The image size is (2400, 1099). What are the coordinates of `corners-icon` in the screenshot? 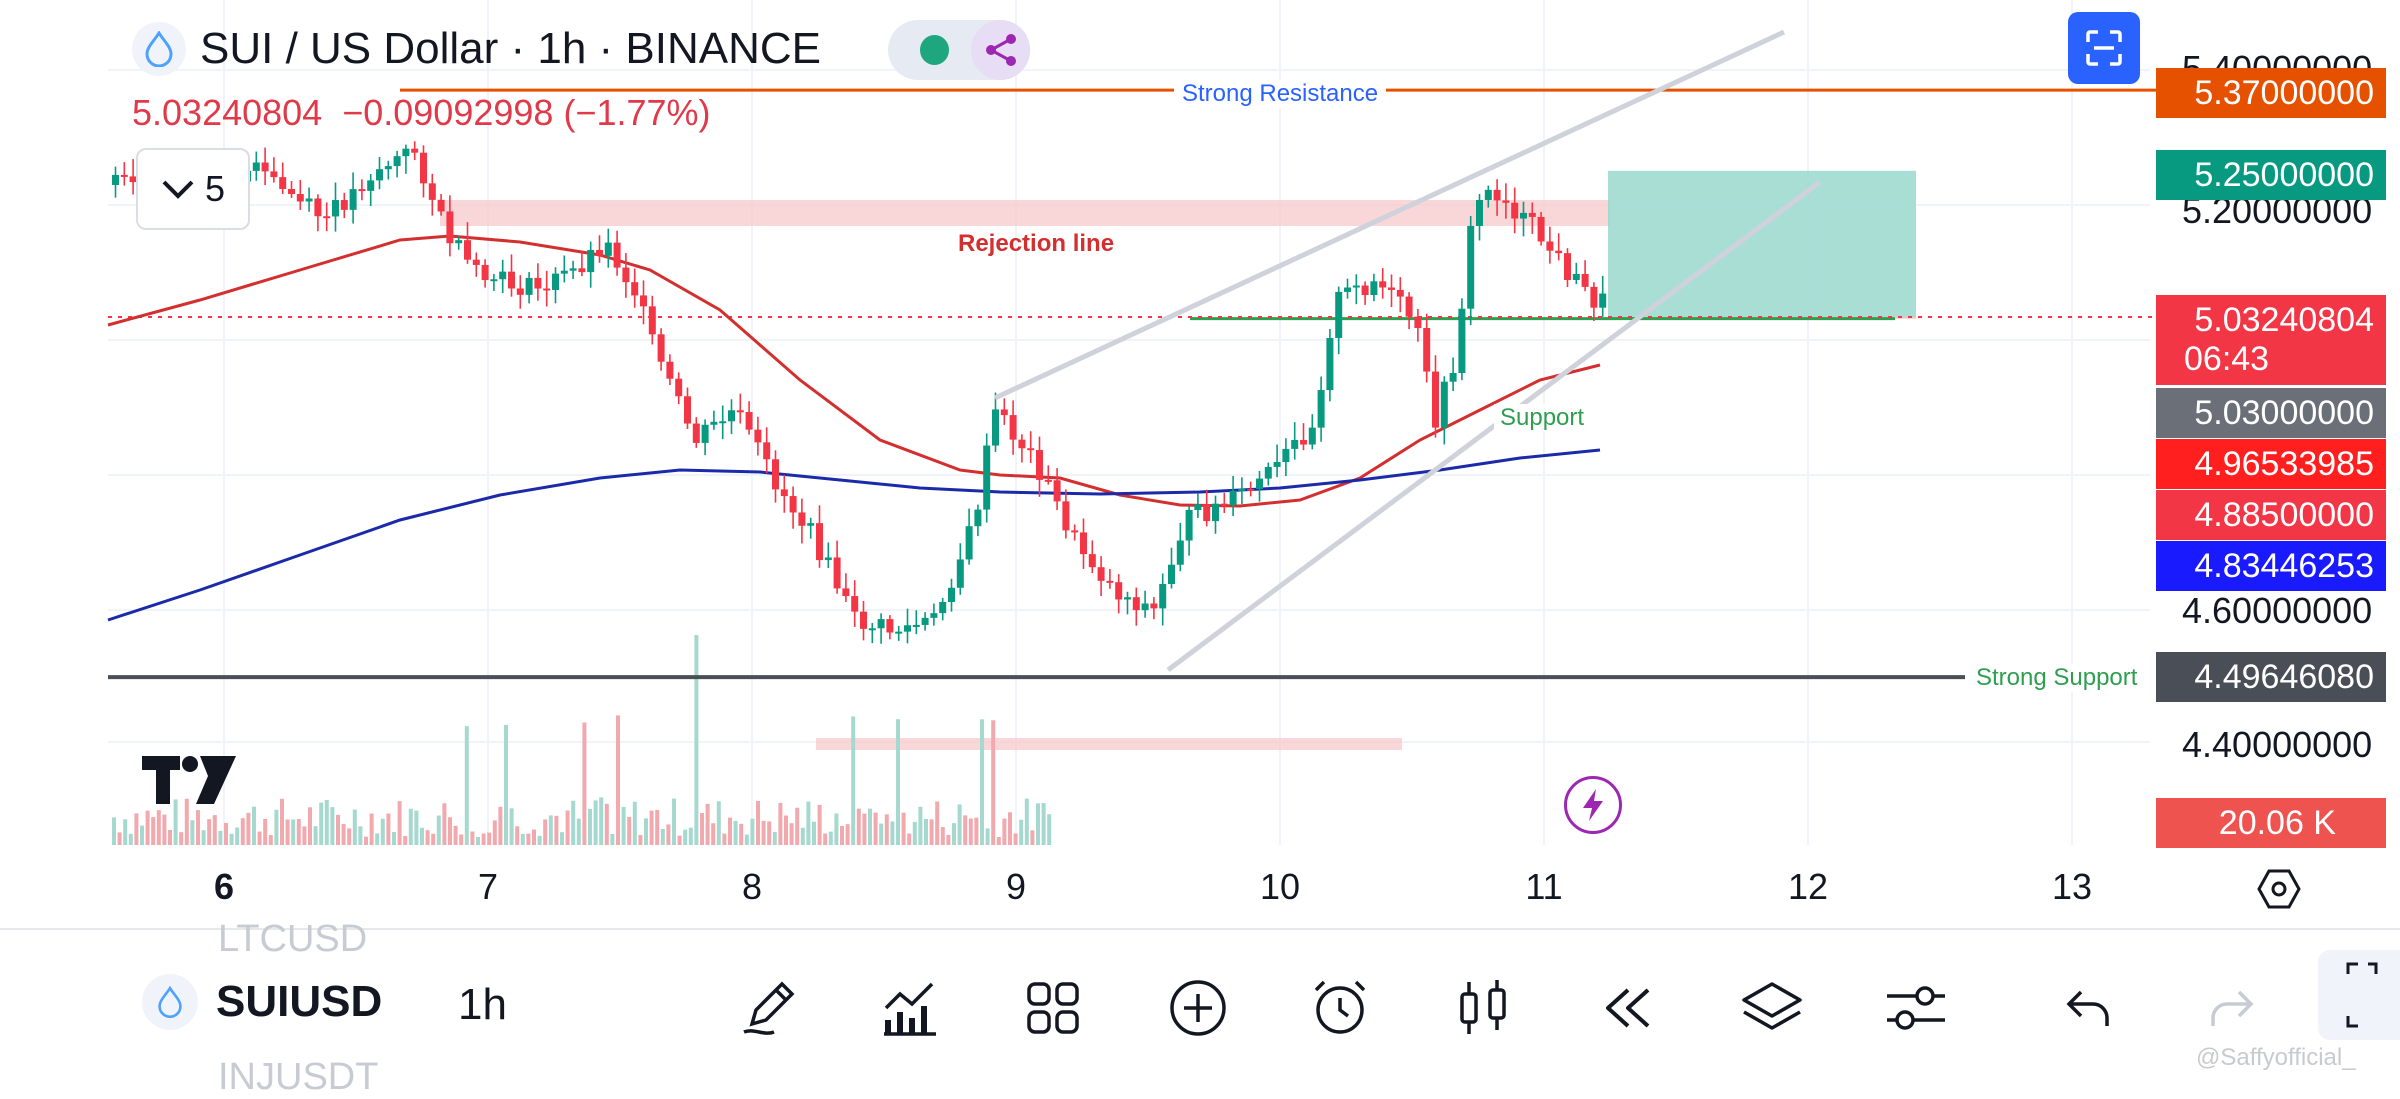 It's located at (2362, 995).